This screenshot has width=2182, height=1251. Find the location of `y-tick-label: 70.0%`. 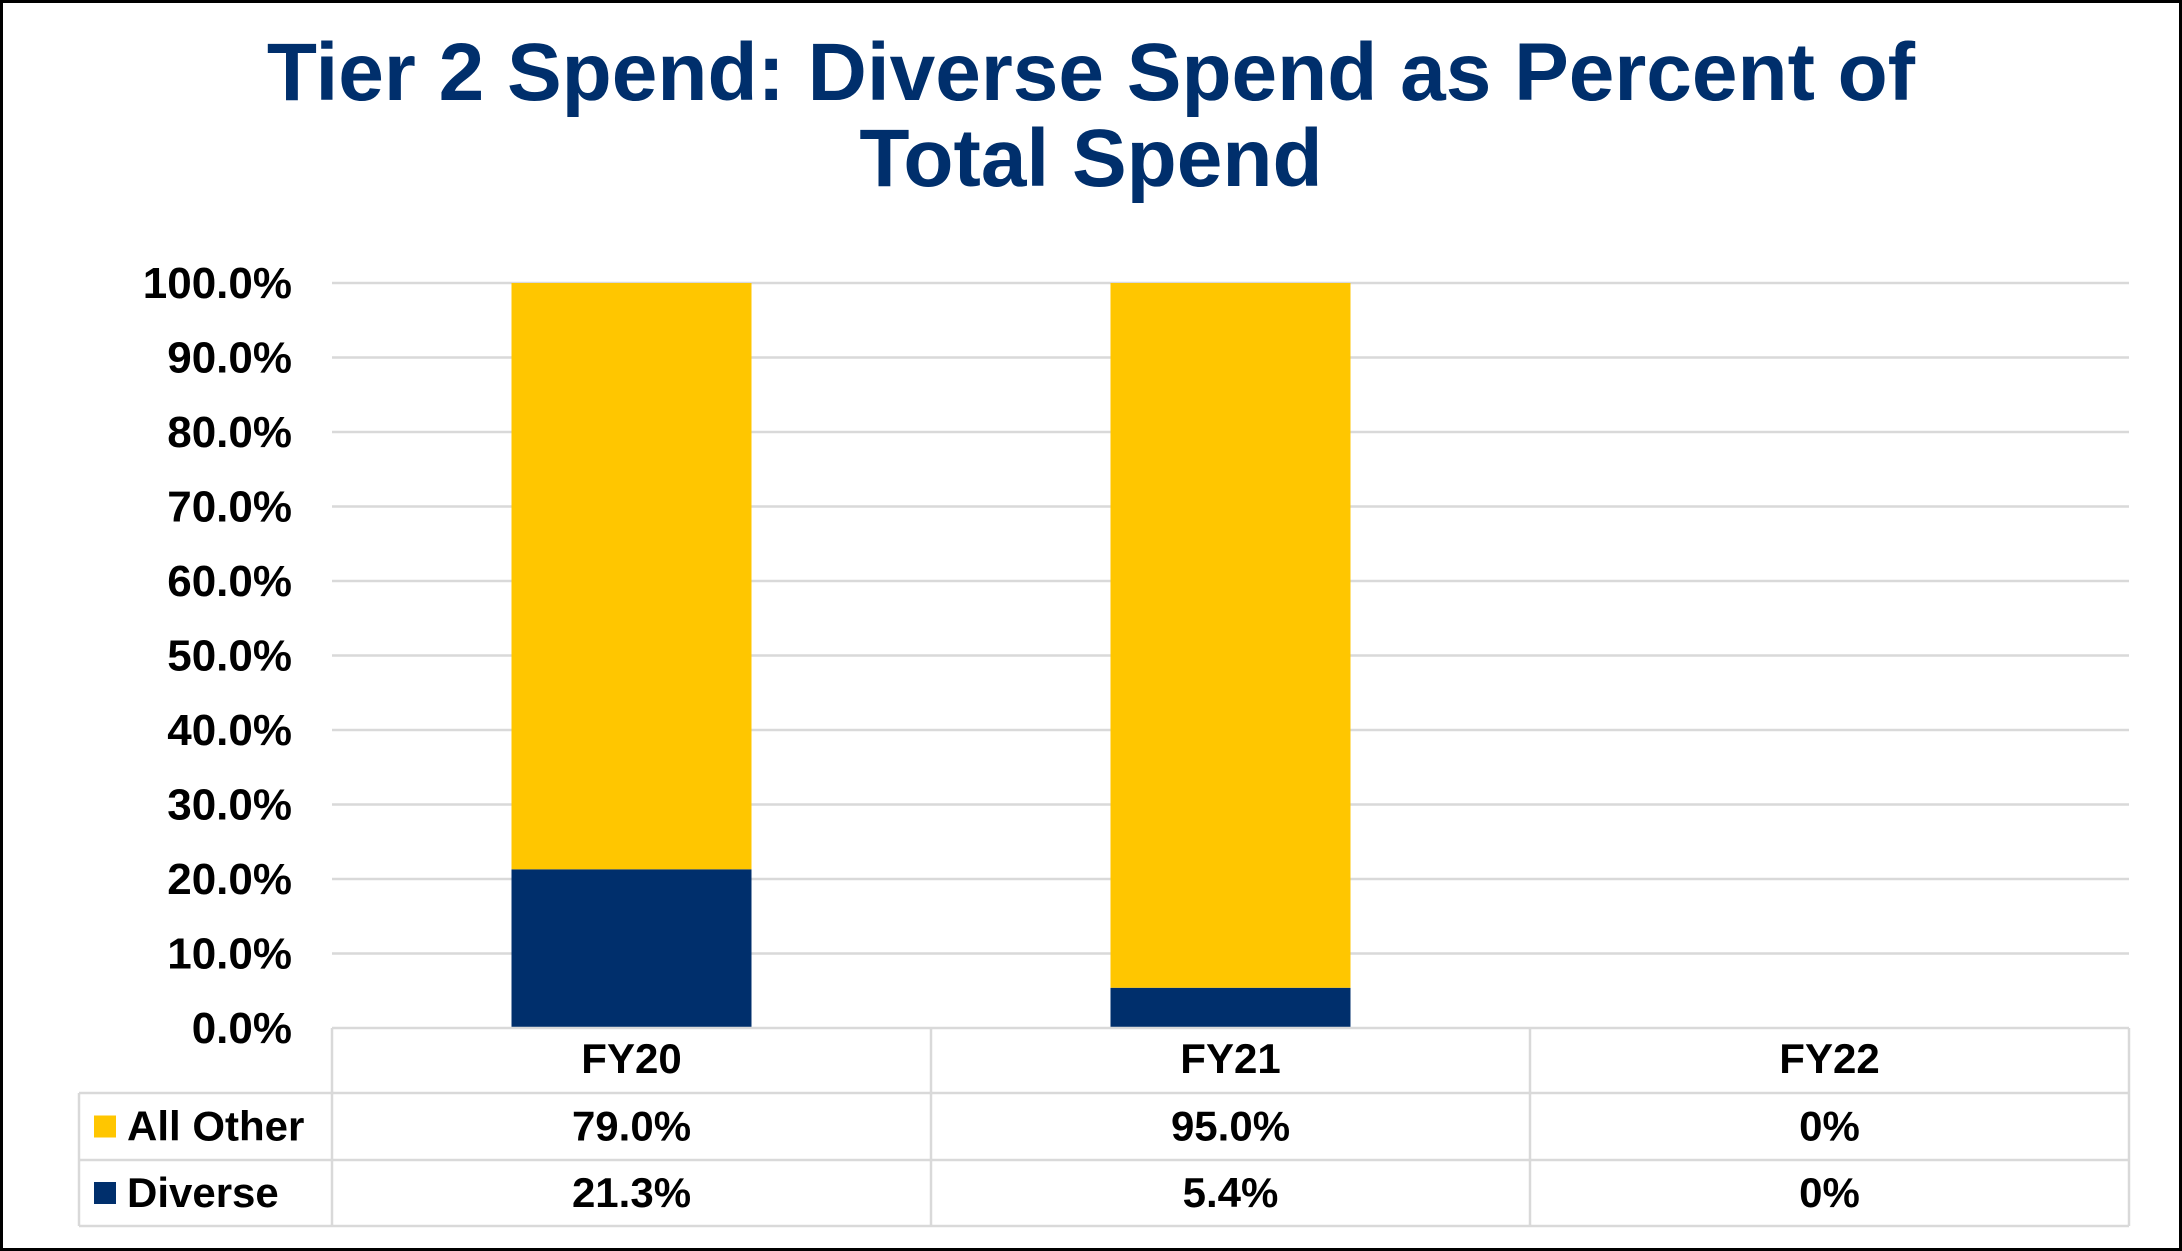

y-tick-label: 70.0% is located at coordinates (229, 507).